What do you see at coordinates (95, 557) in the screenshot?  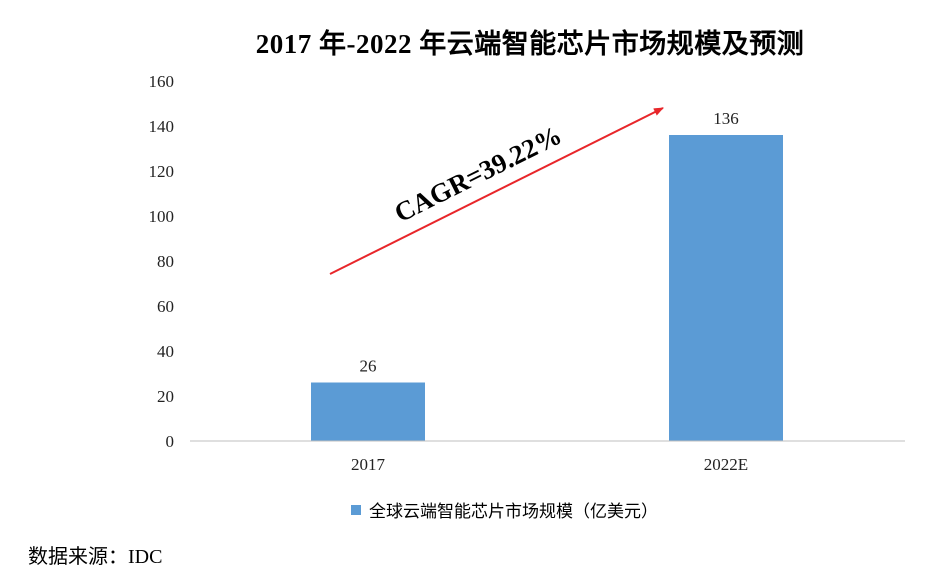 I see `source-note: 数据来源：IDC` at bounding box center [95, 557].